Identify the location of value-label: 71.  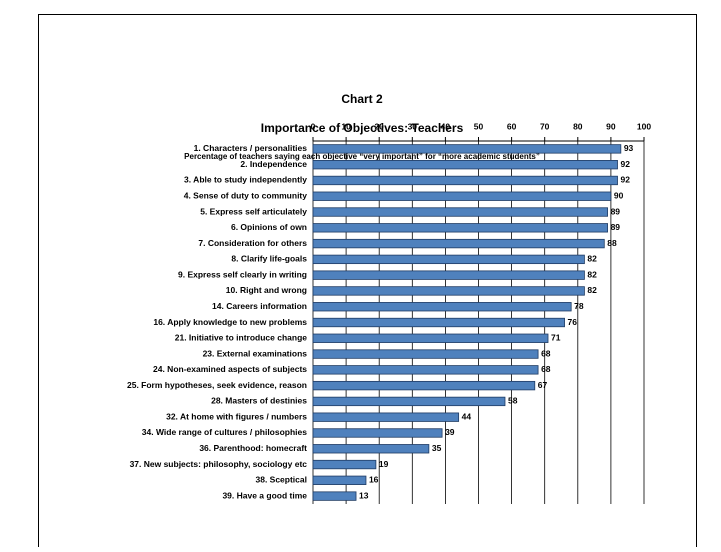
(556, 338).